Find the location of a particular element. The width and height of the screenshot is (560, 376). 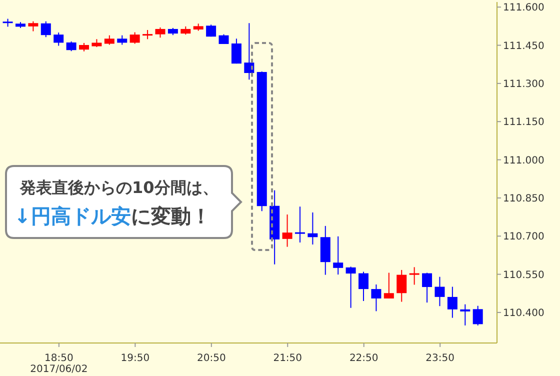

y-tick-label: 111.450 is located at coordinates (523, 46).